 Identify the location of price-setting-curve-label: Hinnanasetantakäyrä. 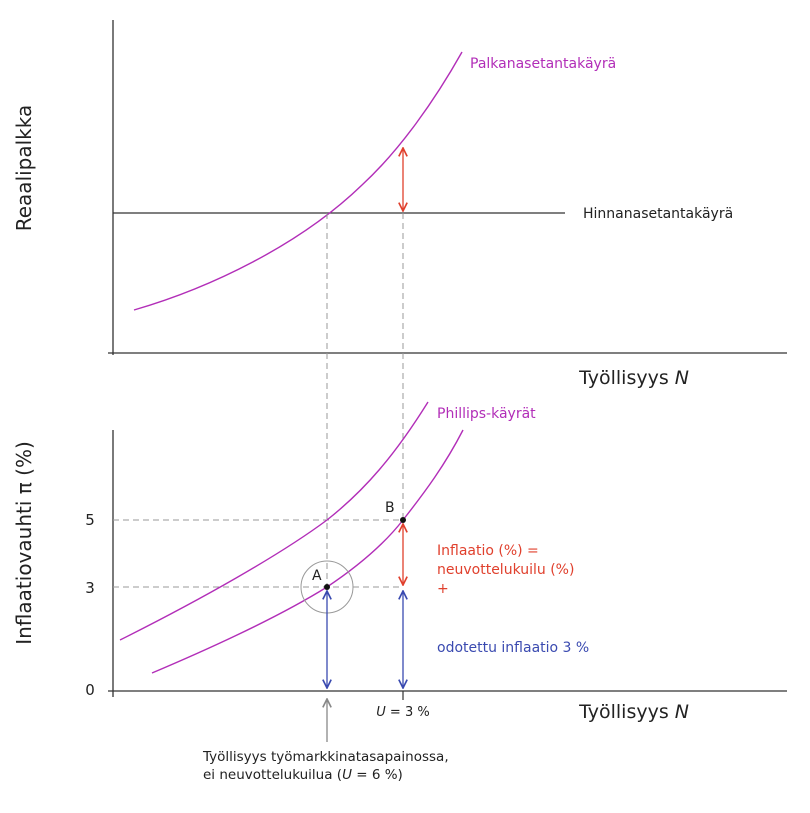
(658, 214).